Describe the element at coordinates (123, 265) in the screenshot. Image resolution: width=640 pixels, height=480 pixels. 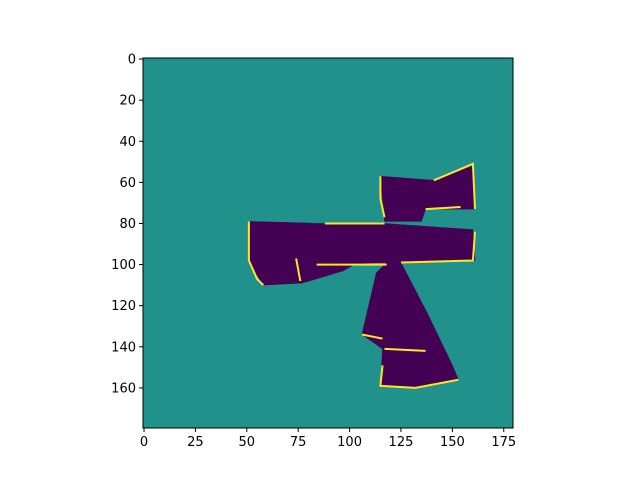
I see `y-tick-label: 100` at that location.